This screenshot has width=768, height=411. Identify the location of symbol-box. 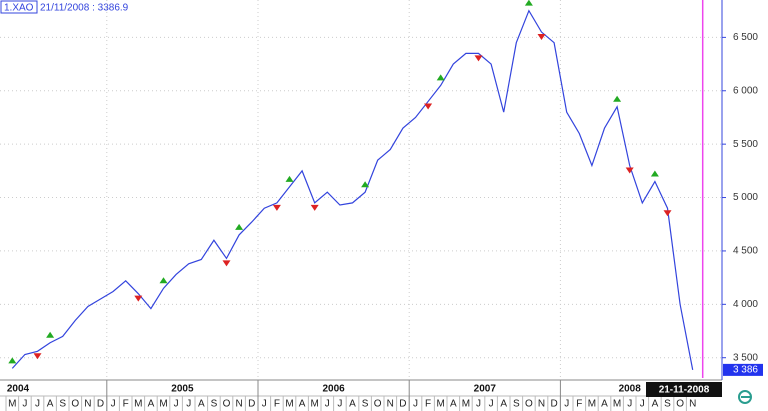
(19, 7).